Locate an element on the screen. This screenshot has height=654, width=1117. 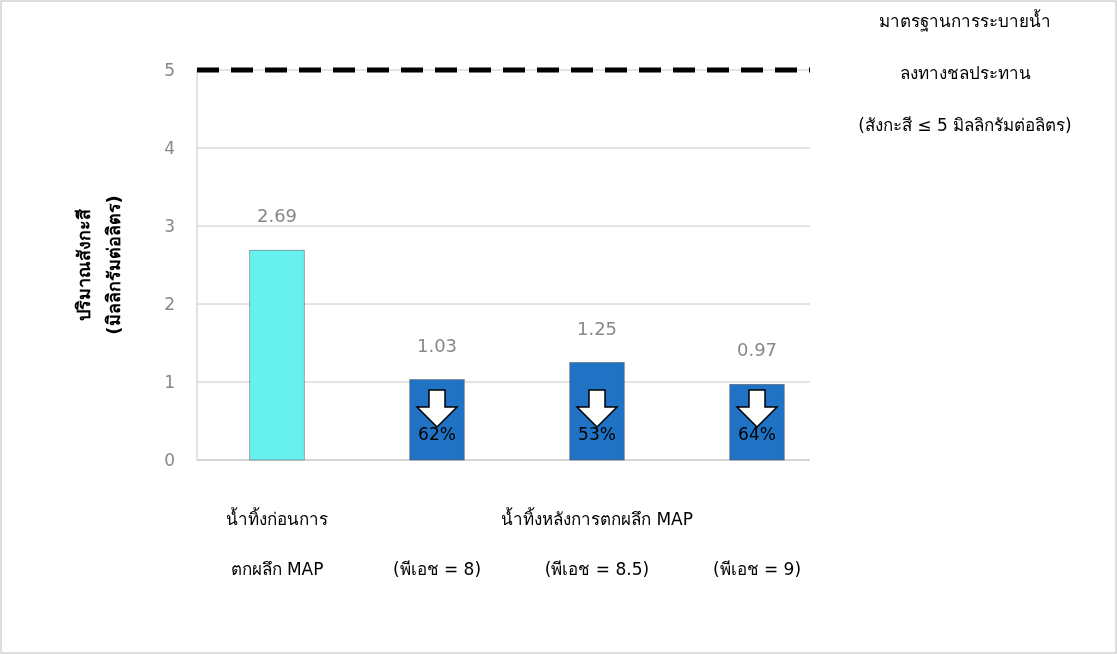
x-tick-label: (พีเอช = 8) is located at coordinates (437, 569).